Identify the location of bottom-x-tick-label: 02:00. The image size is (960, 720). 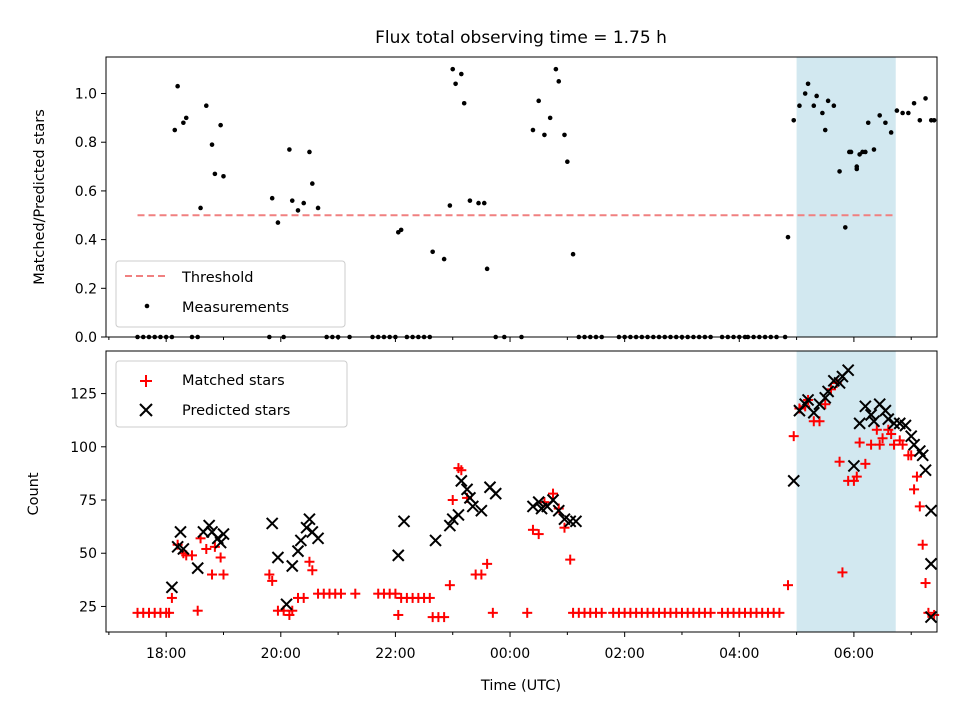
(624, 654).